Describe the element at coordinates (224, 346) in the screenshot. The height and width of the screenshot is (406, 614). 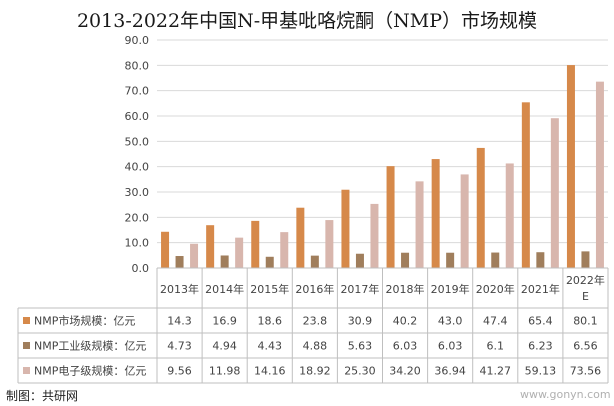
I see `data-label: 4.94` at that location.